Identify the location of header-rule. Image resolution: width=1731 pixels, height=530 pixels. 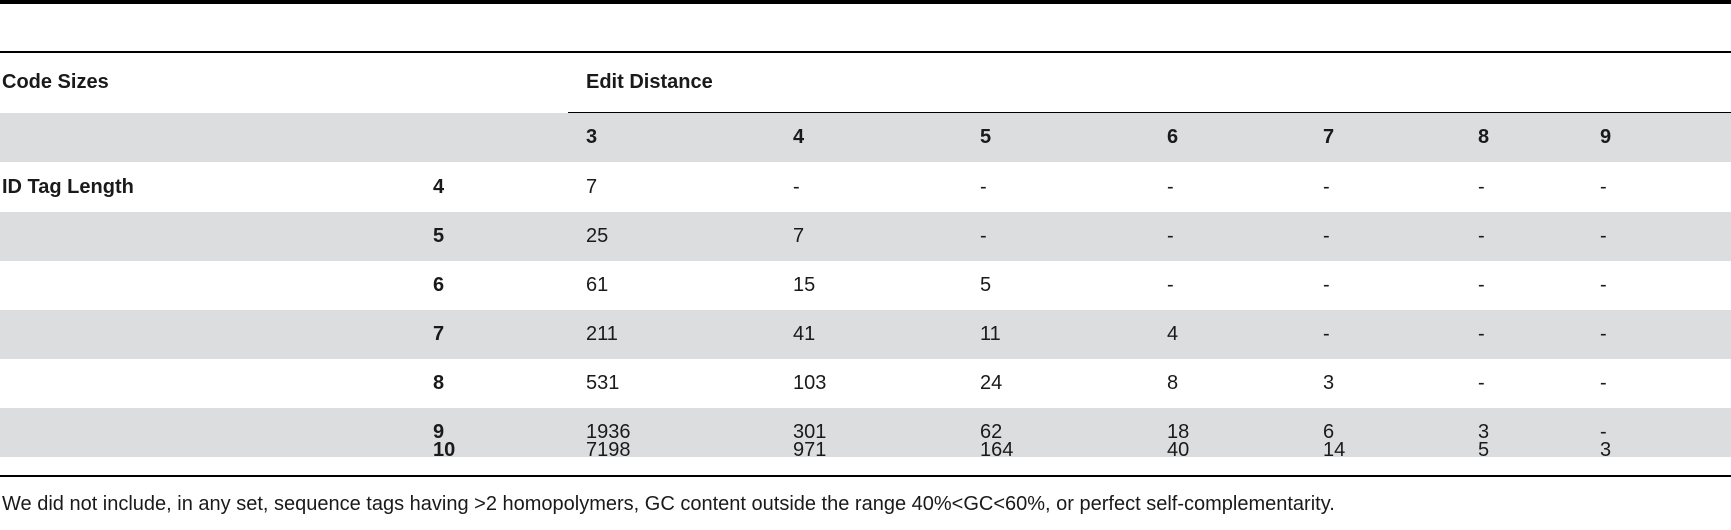
(865, 52).